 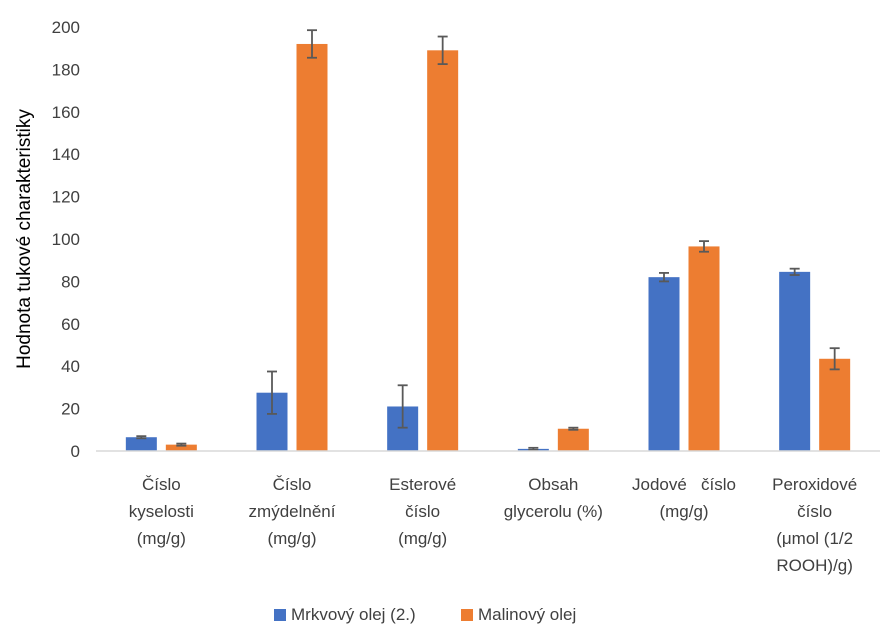 What do you see at coordinates (70, 409) in the screenshot?
I see `y-tick-label: 20` at bounding box center [70, 409].